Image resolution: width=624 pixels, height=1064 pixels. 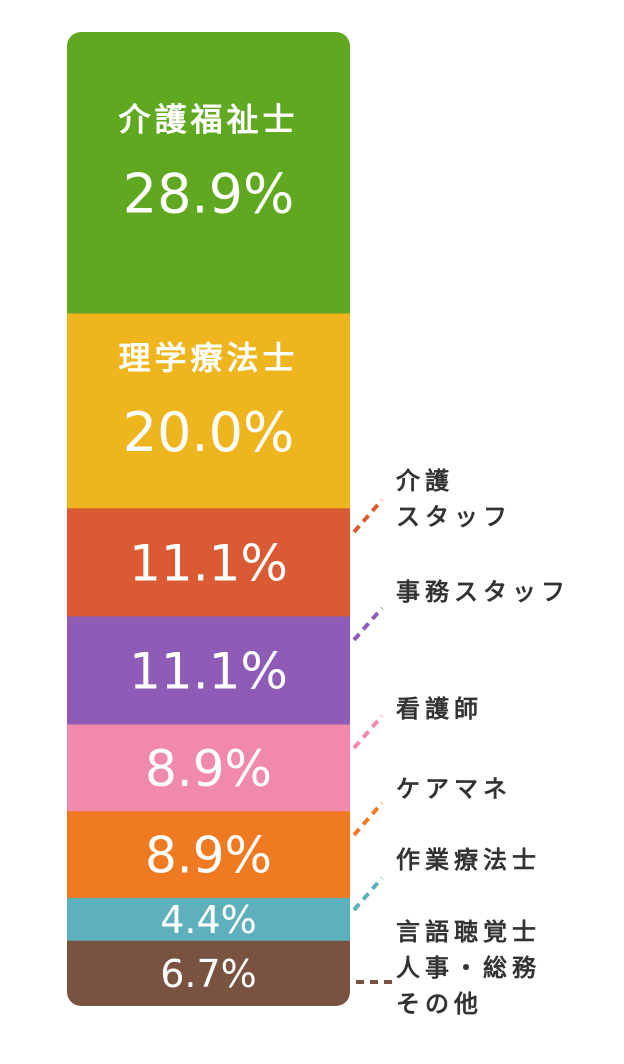 I want to click on segment-category-label: 作業療法士, so click(x=468, y=860).